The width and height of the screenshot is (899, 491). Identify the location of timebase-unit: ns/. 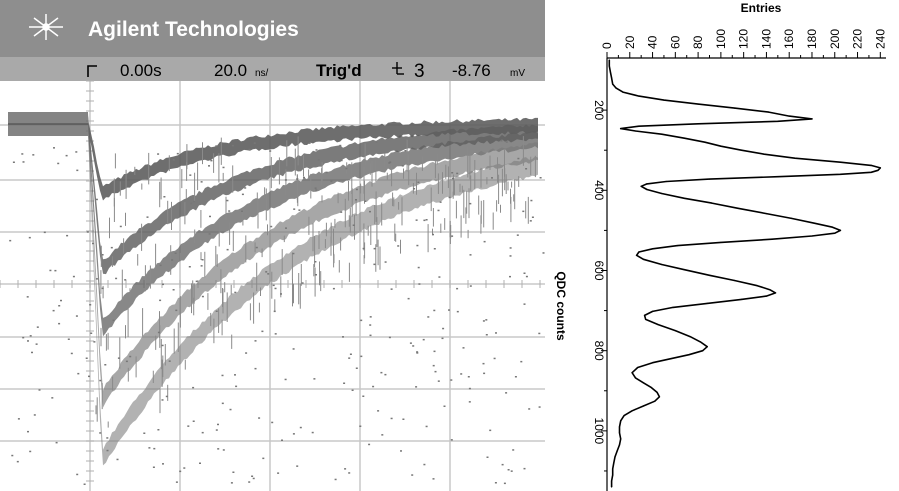
(262, 73).